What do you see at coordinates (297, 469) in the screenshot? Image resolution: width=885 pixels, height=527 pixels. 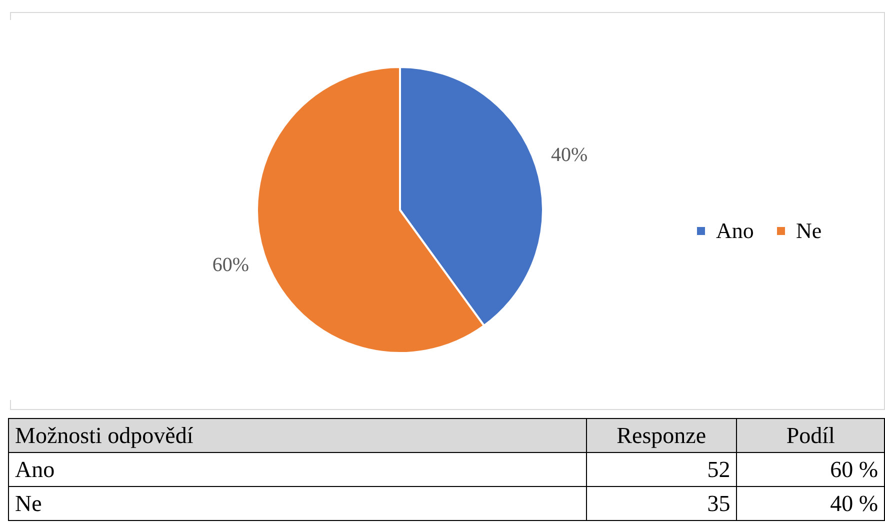 I see `text: Ano` at bounding box center [297, 469].